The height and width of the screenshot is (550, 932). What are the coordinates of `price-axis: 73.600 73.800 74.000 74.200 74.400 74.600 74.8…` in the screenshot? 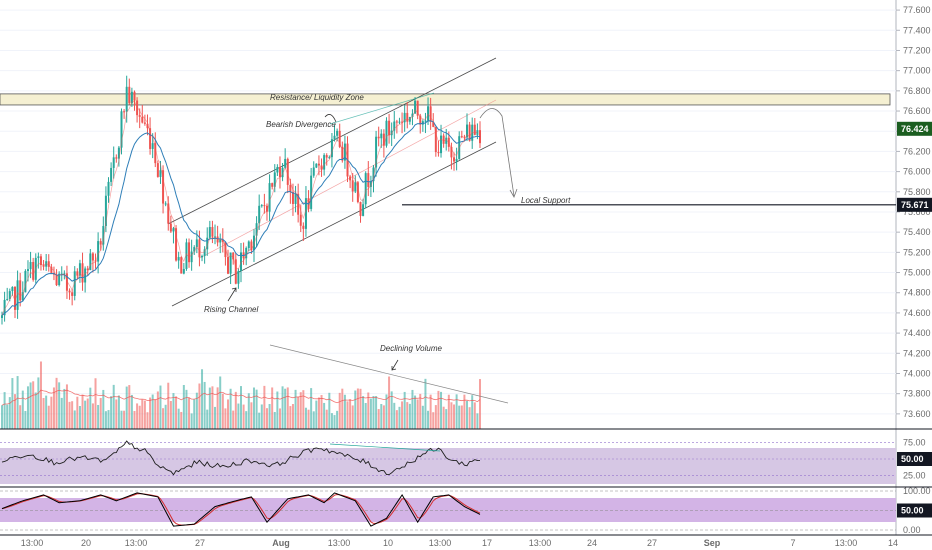 It's located at (913, 212).